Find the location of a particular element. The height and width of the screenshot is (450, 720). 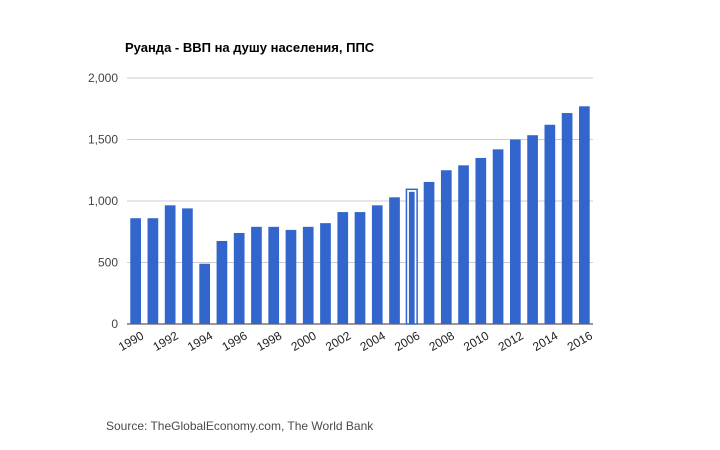

bar-1991 is located at coordinates (153, 271).